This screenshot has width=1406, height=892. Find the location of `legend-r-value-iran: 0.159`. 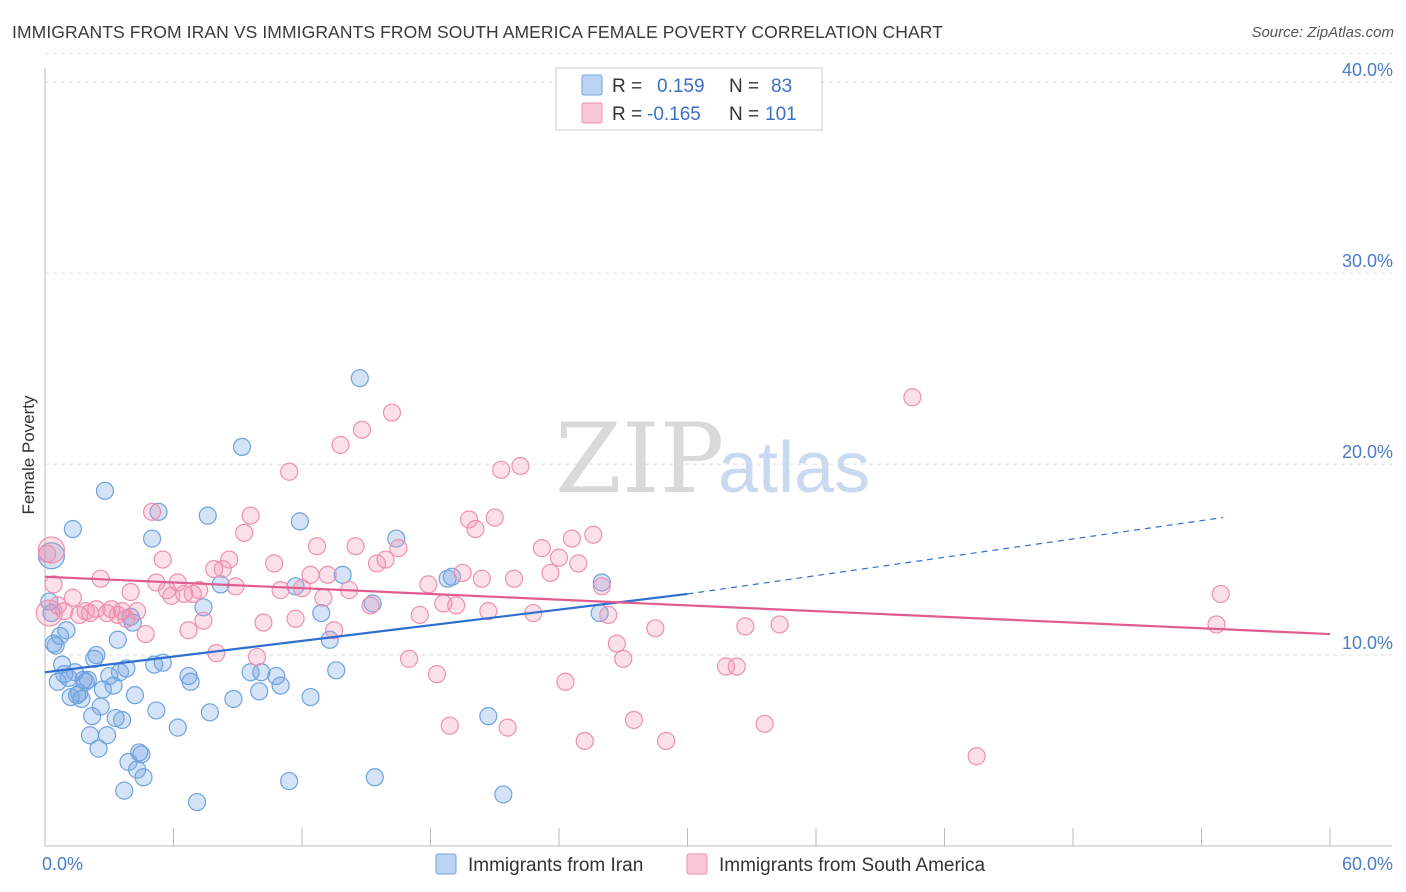

legend-r-value-iran: 0.159 is located at coordinates (681, 86).